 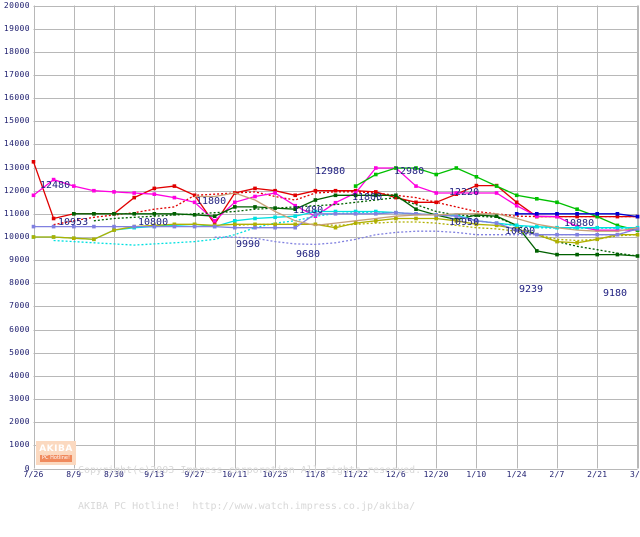 What do you see at coordinates (476, 474) in the screenshot?
I see `x-axis-tick-label: 1/10` at bounding box center [476, 474].